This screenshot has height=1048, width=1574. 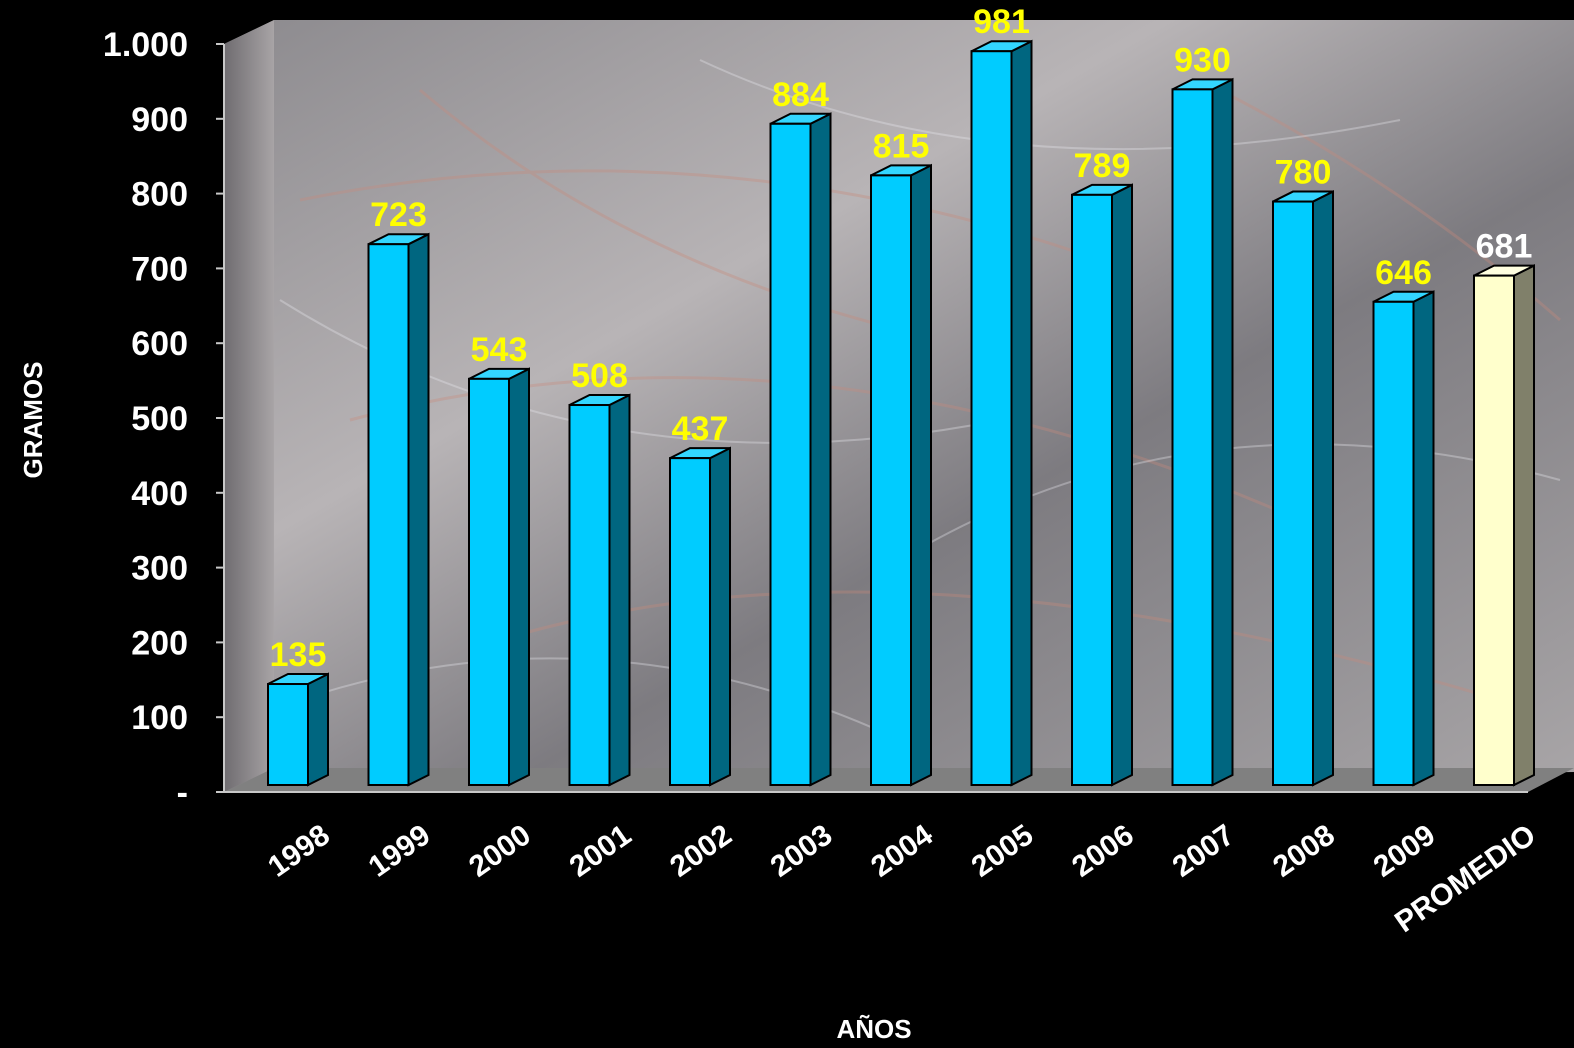 I want to click on bar-2007: 930, so click(x=1202, y=414).